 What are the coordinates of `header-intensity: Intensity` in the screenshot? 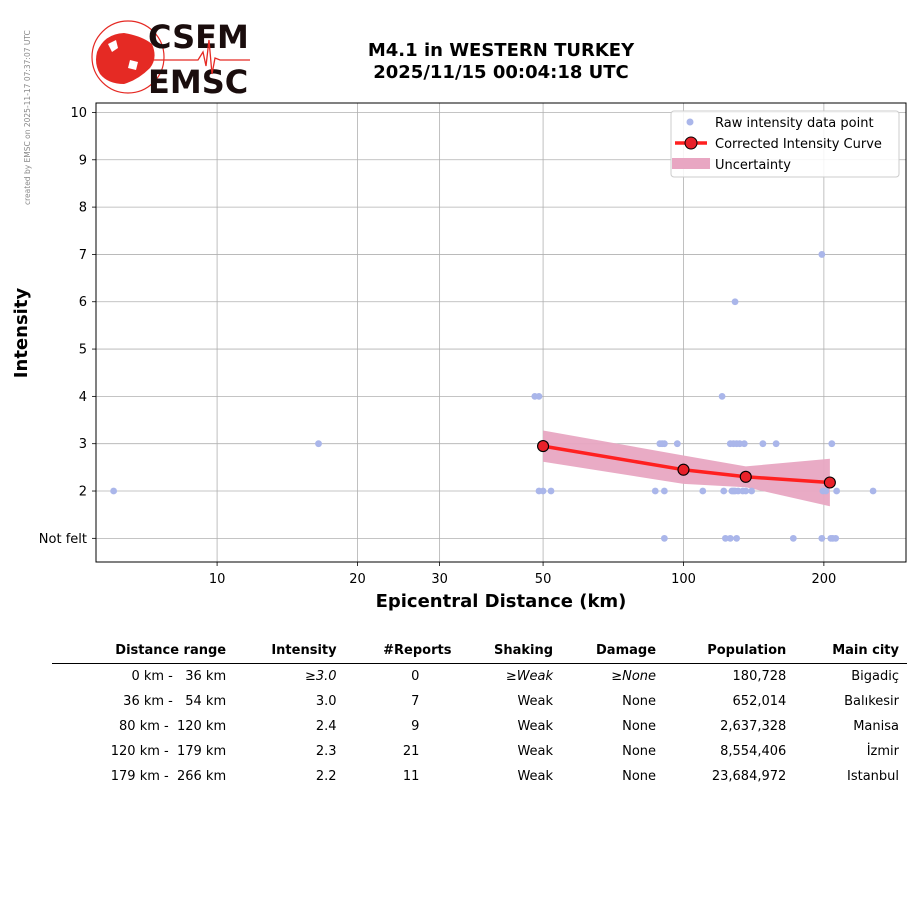 It's located at (289, 651).